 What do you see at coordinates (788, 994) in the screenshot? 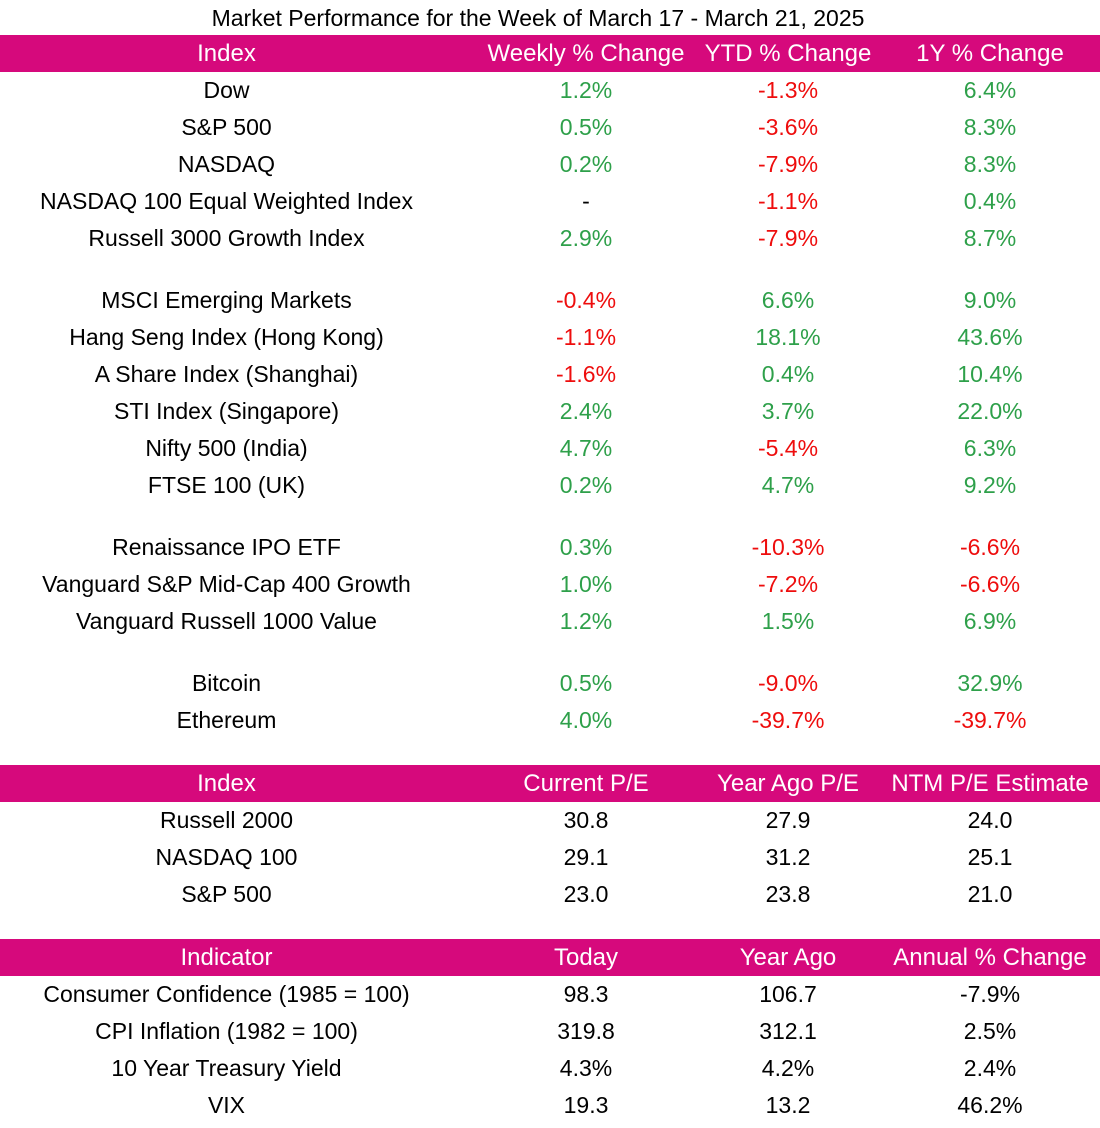
I see `table-cell: 106.7` at bounding box center [788, 994].